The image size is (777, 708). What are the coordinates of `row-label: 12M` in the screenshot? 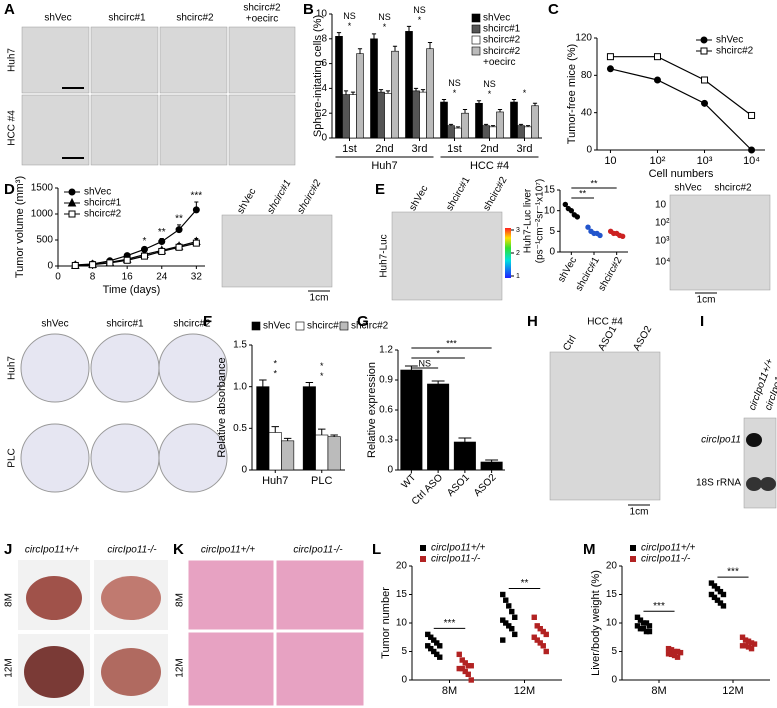 It's located at (180, 667).